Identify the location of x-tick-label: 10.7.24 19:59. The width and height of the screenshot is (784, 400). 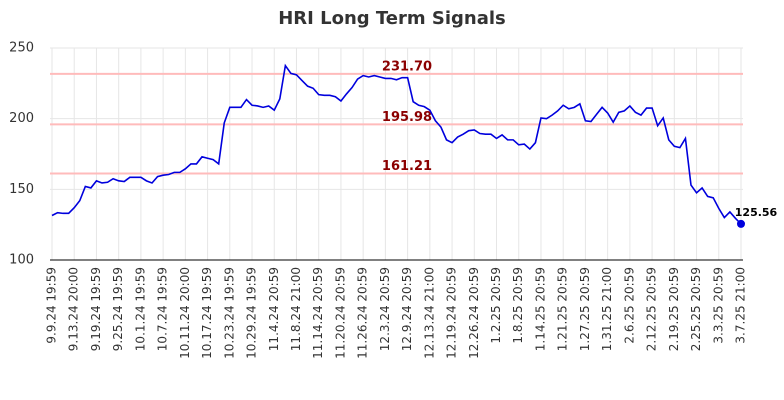
(163, 309).